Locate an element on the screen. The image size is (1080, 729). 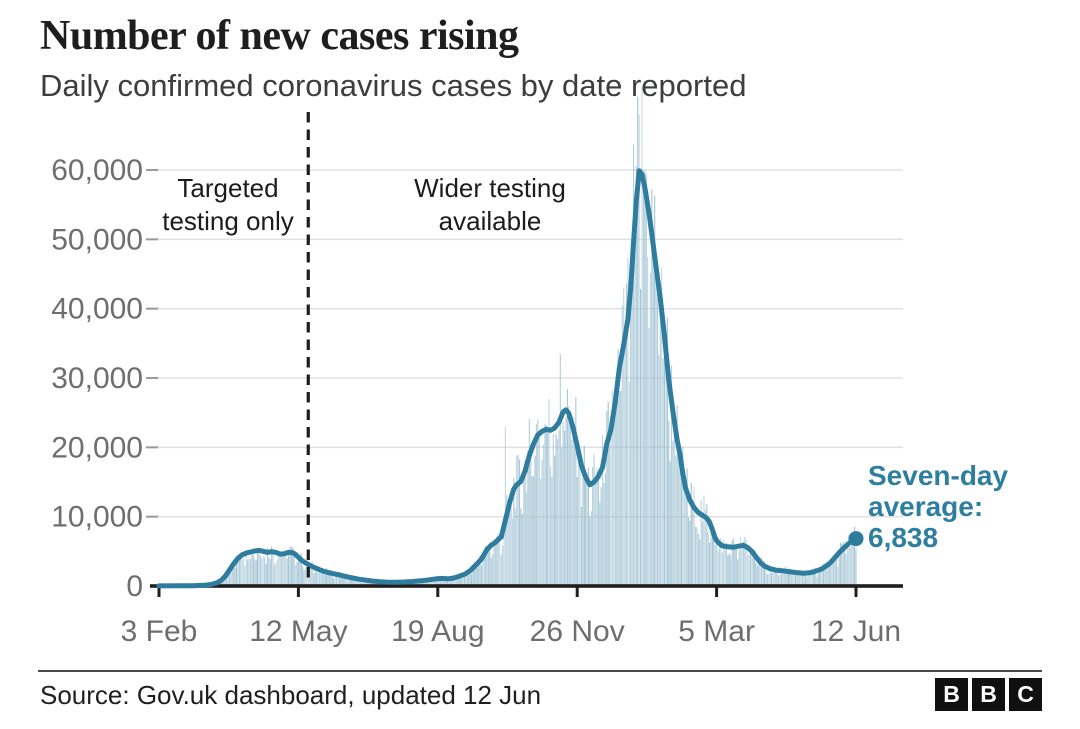
source-attribution: Source: Gov.uk dashboard, updated 12 Jun is located at coordinates (291, 695).